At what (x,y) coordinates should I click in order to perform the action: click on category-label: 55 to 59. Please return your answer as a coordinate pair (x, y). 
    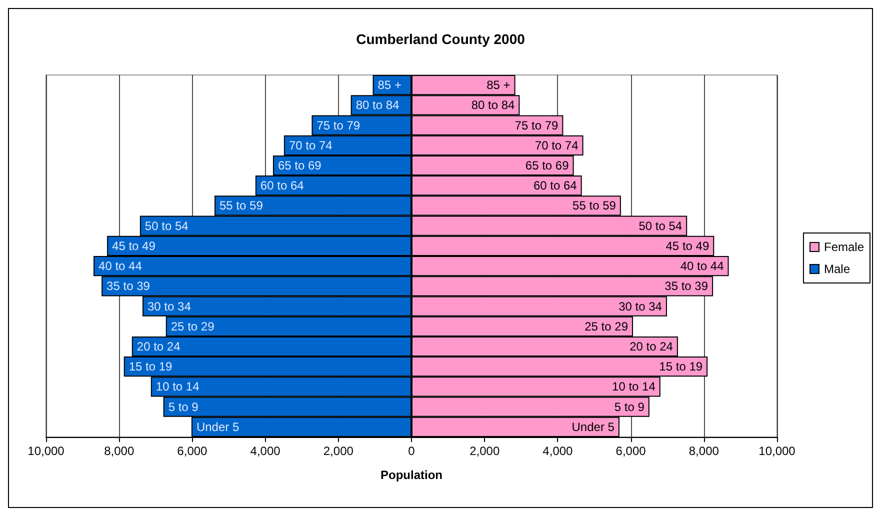
    Looking at the image, I should click on (241, 205).